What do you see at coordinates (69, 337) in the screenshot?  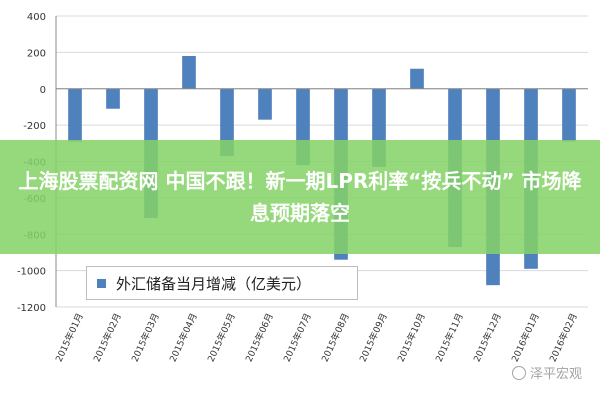 I see `x-tick-label: 2015年01月` at bounding box center [69, 337].